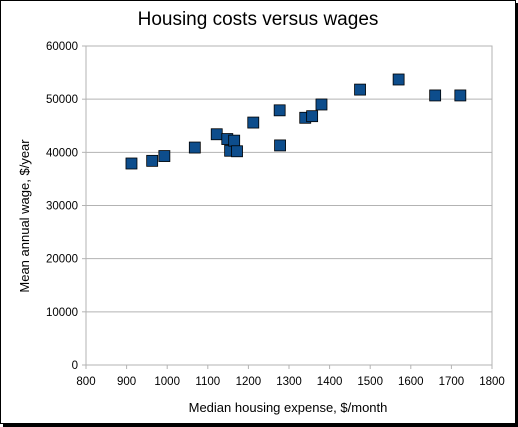 Image resolution: width=518 pixels, height=427 pixels. What do you see at coordinates (167, 382) in the screenshot?
I see `x-tick-label-2: 1000` at bounding box center [167, 382].